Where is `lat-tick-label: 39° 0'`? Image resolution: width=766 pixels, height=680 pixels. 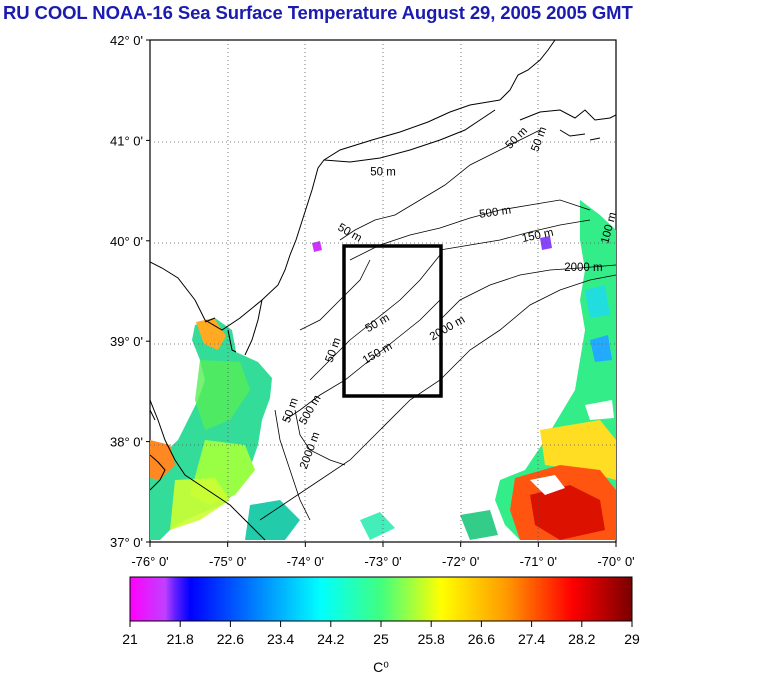 lat-tick-label: 39° 0' is located at coordinates (126, 341).